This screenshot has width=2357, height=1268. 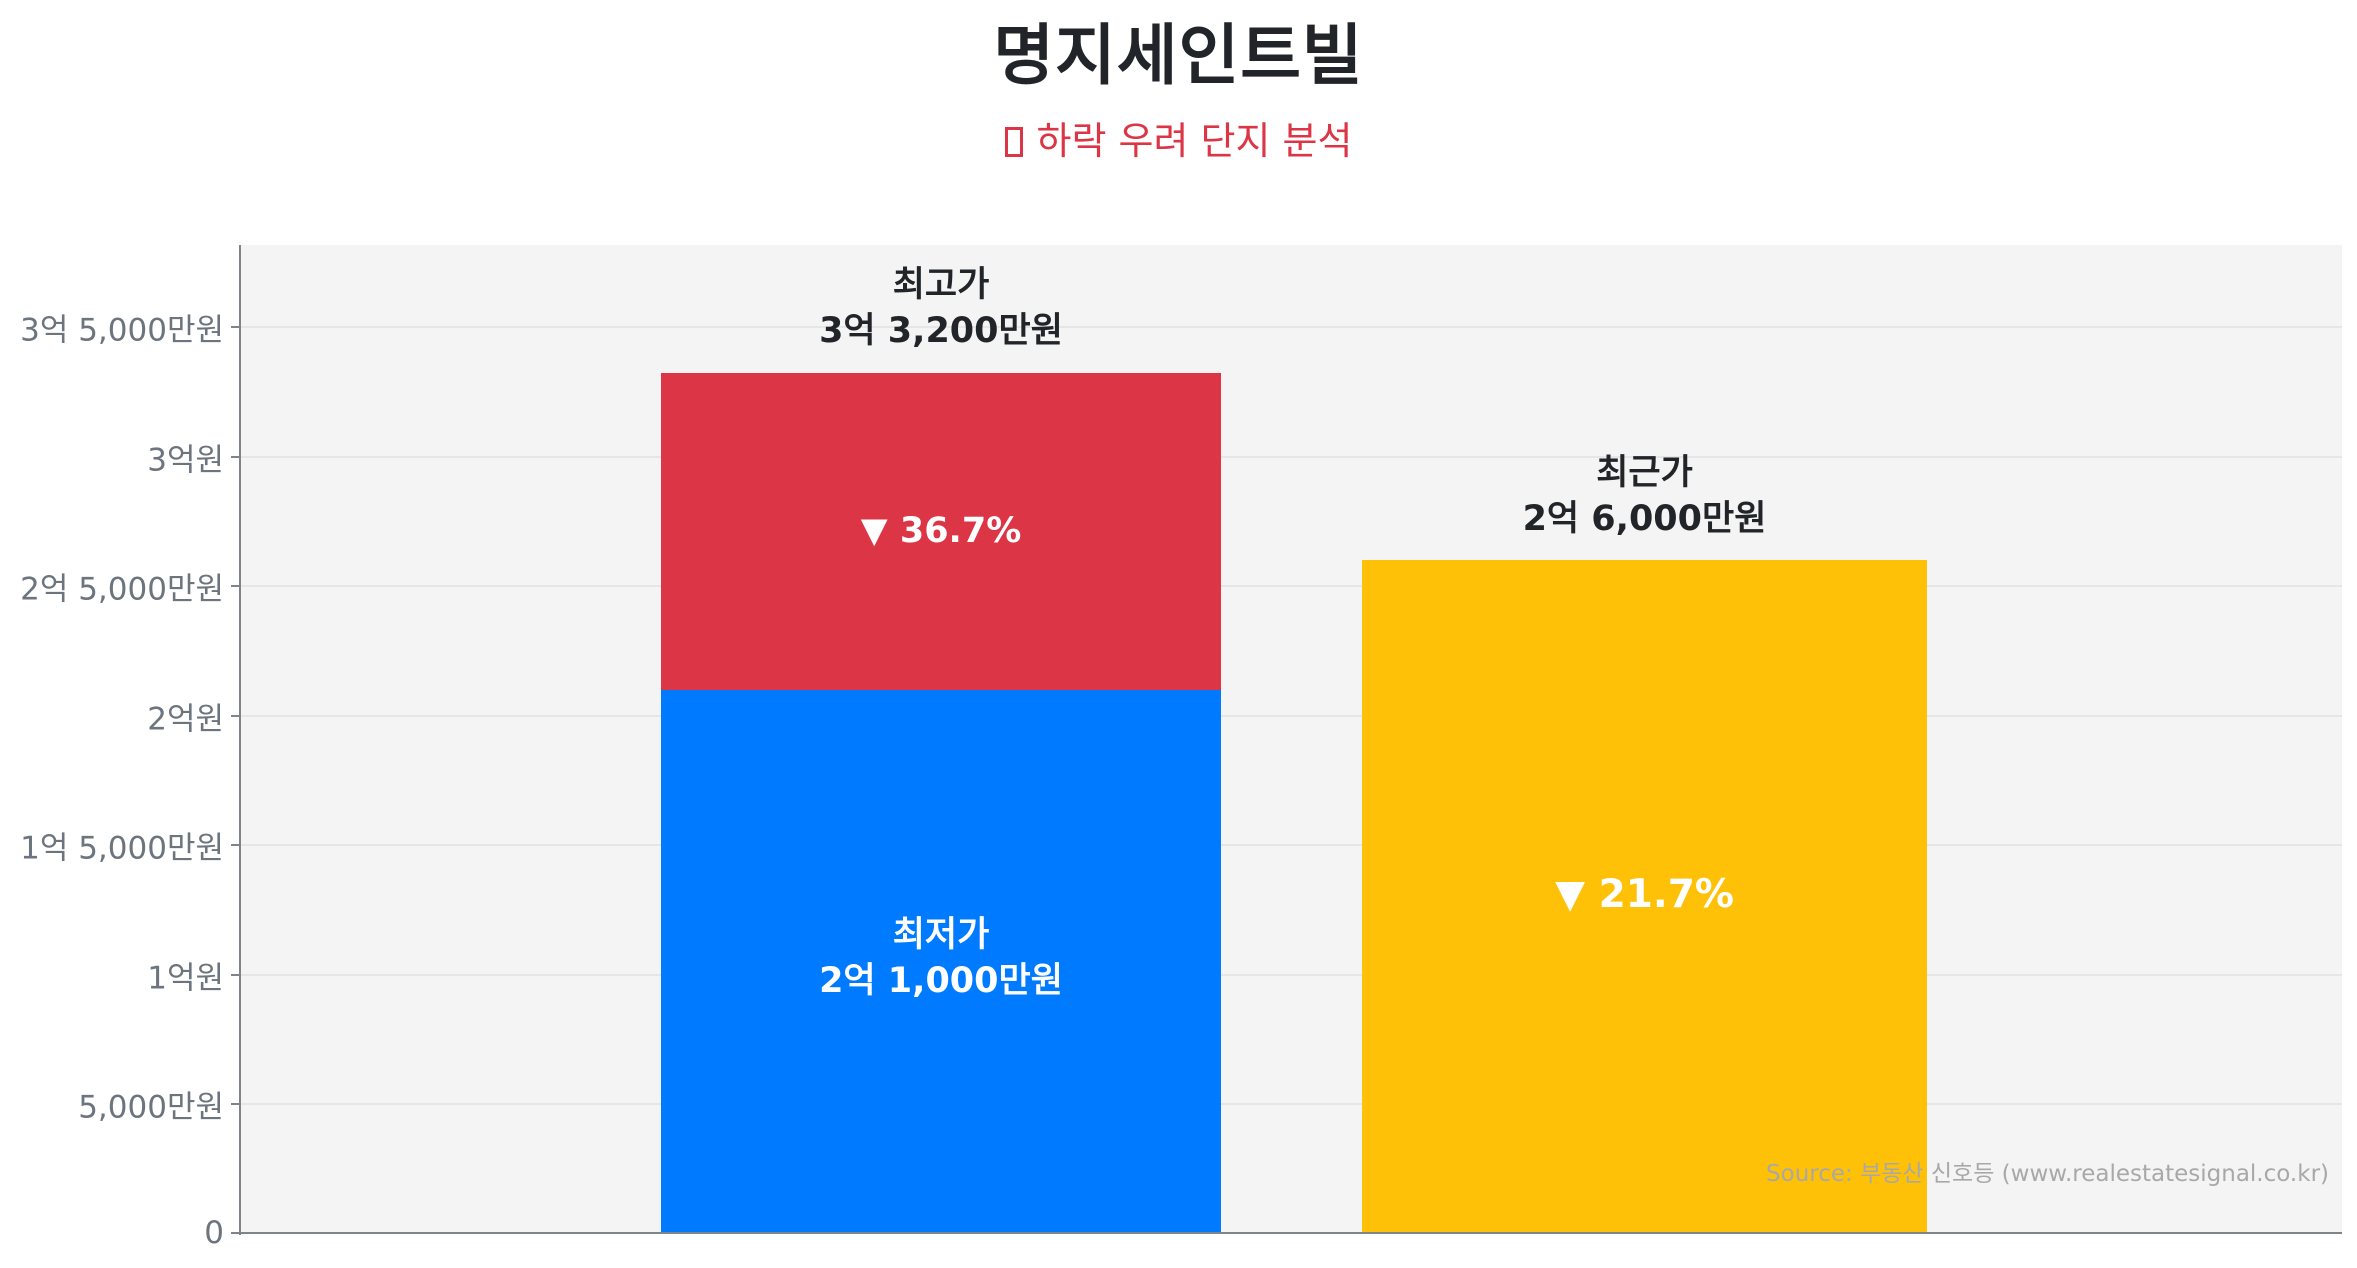 I want to click on peak-label: 최고가 3억 3,200만원, so click(x=941, y=308).